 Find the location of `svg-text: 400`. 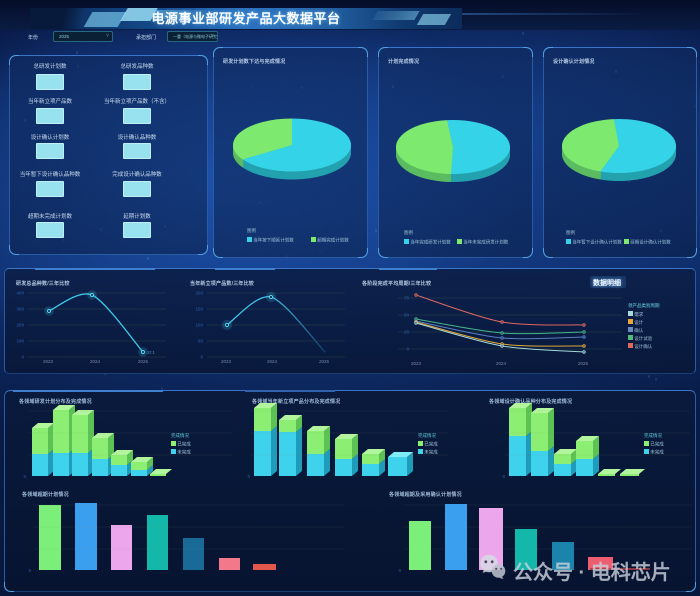

svg-text: 400 is located at coordinates (20, 293).